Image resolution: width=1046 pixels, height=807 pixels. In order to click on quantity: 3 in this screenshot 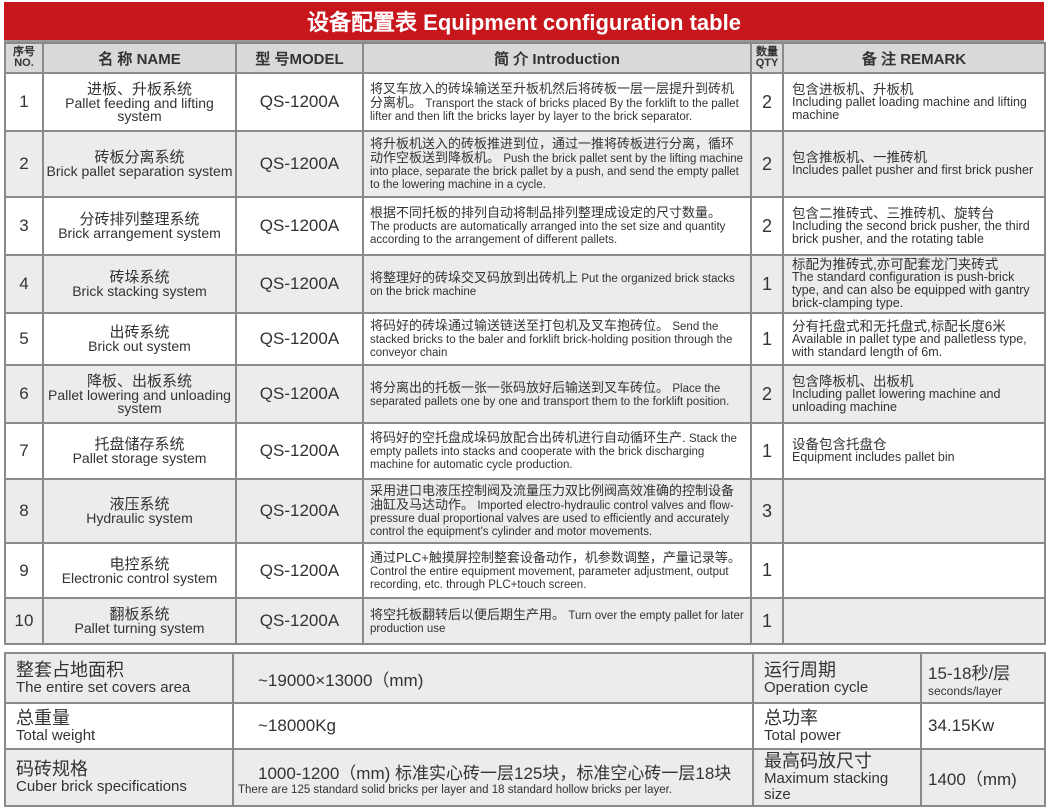, I will do `click(767, 511)`.